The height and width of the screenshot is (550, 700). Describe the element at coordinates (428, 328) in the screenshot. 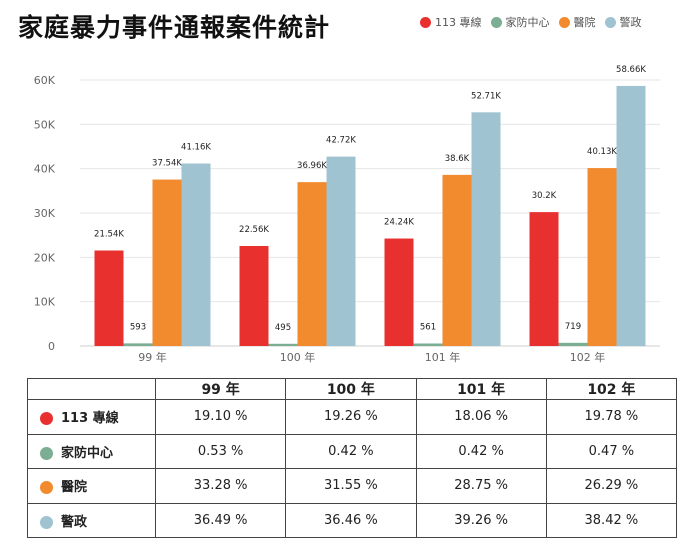

I see `data-label: 561` at that location.